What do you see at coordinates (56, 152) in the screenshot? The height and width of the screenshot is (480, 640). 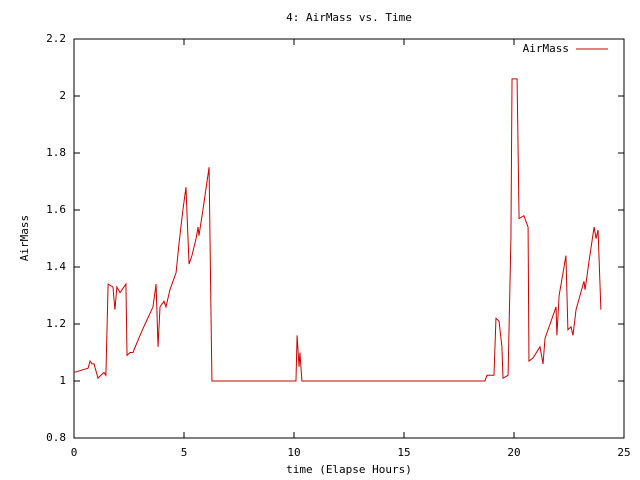 I see `y-tick-label: 1.8` at bounding box center [56, 152].